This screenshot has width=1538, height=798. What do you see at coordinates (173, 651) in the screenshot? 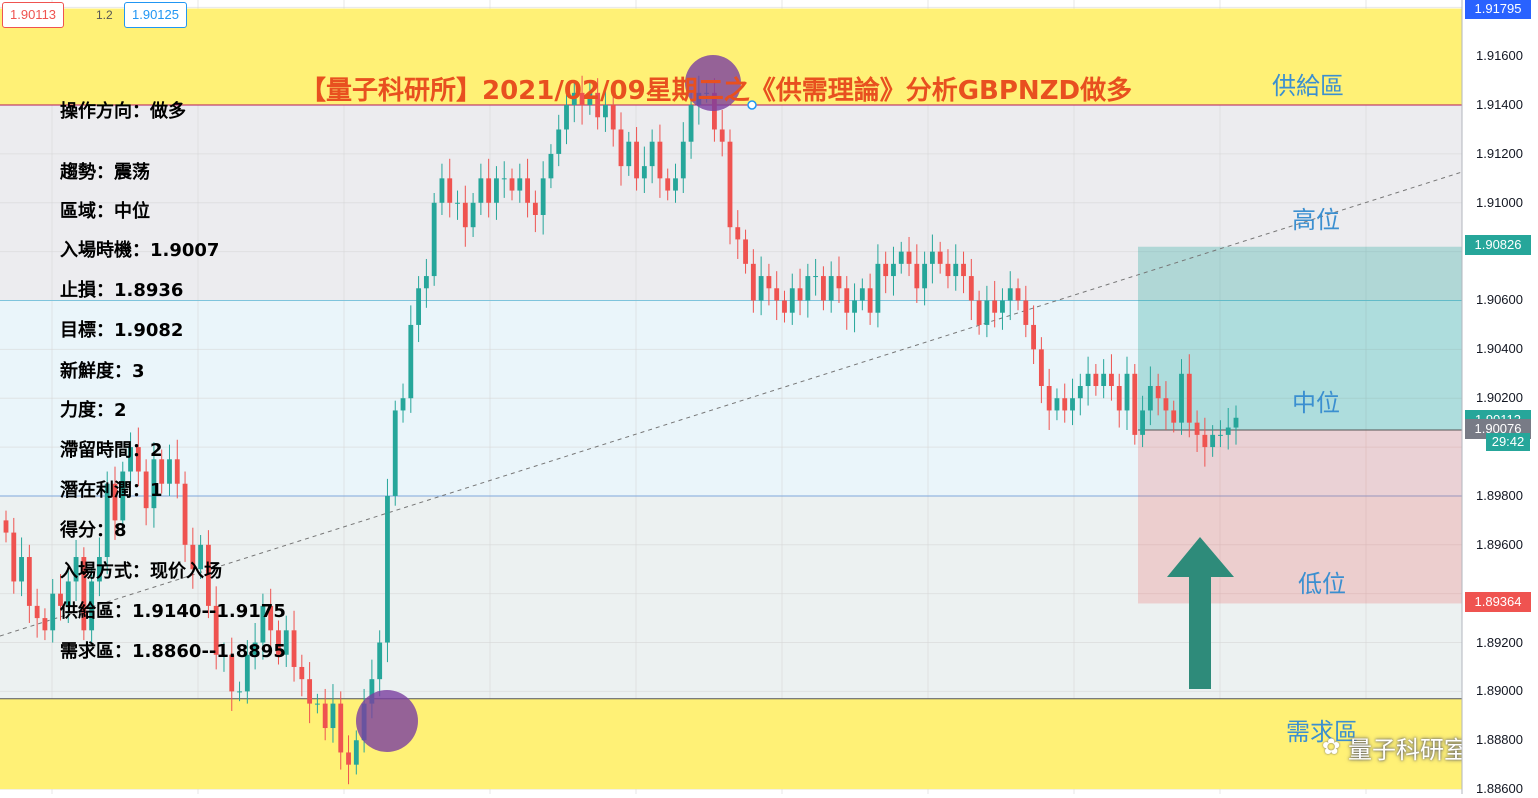
I see `info-demand-zone: 需求區：1.8860--1.8895` at bounding box center [173, 651].